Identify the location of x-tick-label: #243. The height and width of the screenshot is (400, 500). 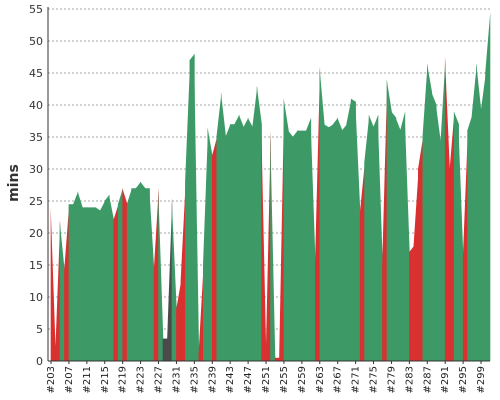
(230, 379).